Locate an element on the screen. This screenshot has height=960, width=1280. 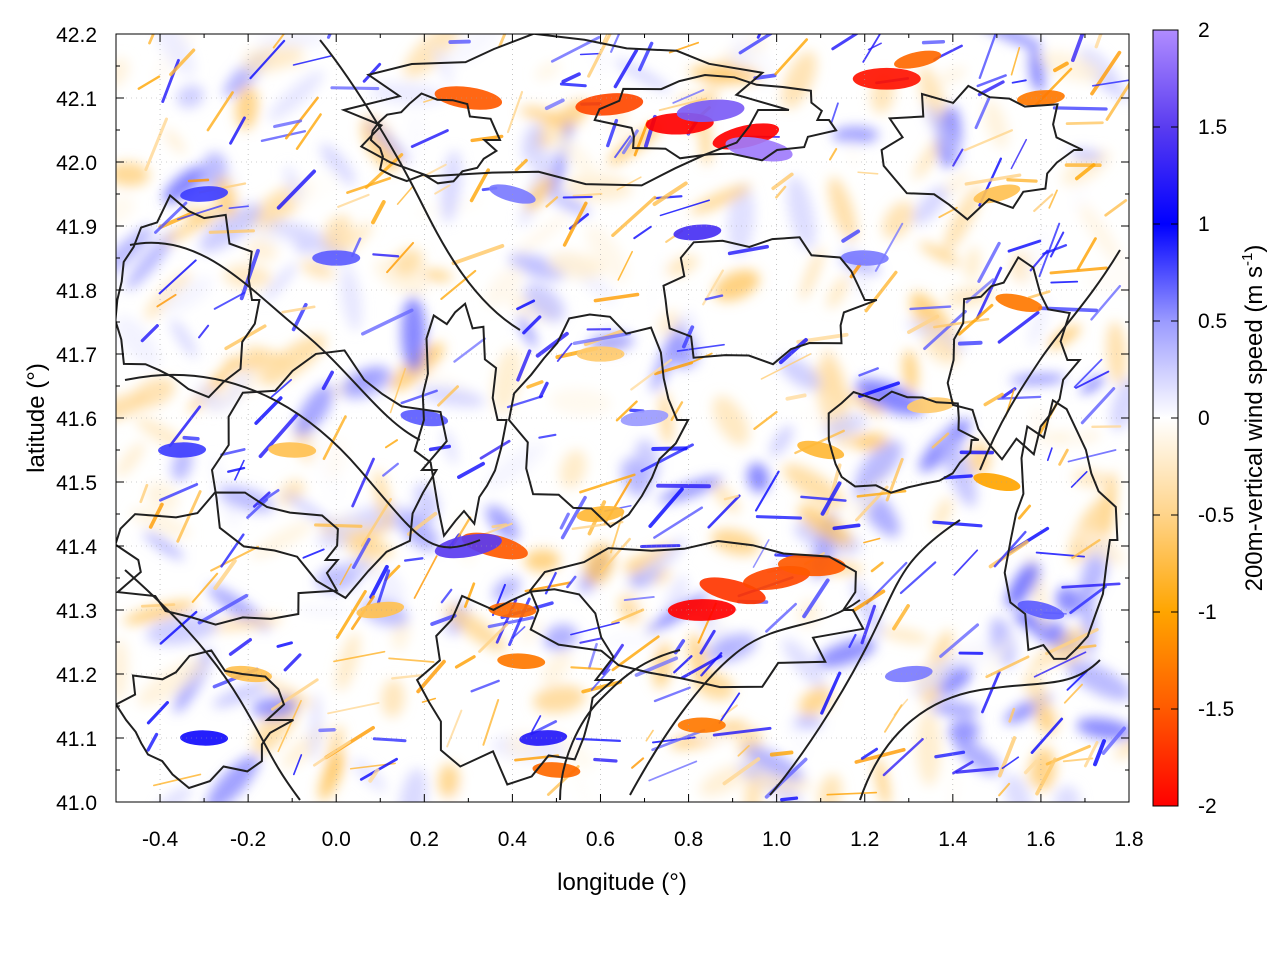
x-tick-label: -0.2 is located at coordinates (248, 839).